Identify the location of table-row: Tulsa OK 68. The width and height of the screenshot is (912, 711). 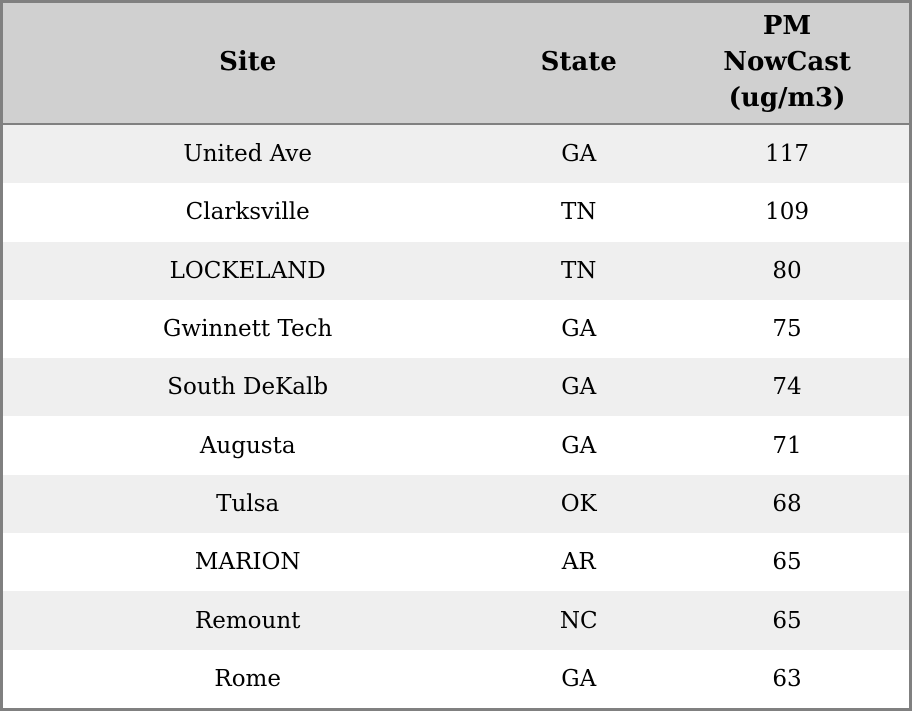
(456, 504).